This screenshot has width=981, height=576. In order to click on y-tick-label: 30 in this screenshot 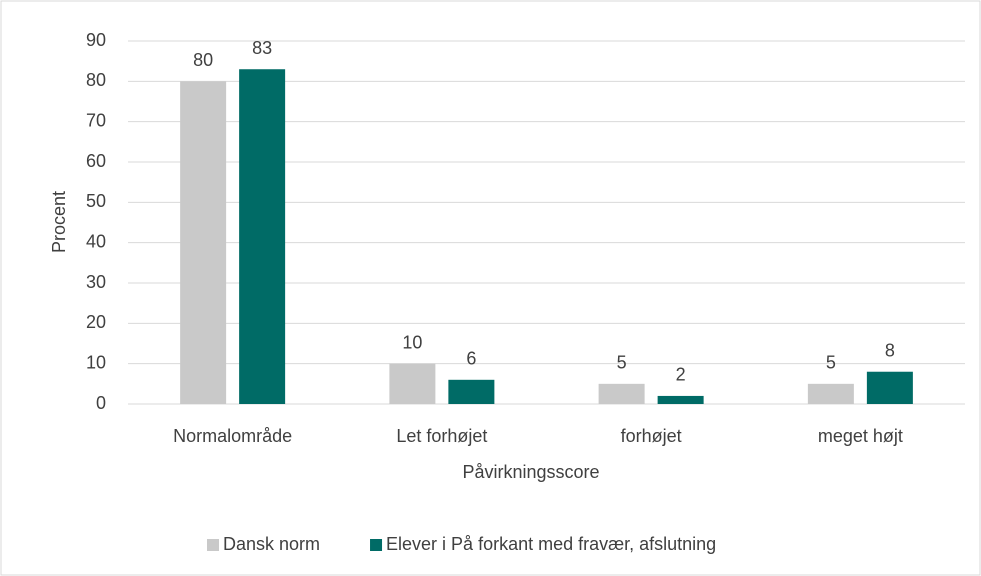, I will do `click(96, 282)`.